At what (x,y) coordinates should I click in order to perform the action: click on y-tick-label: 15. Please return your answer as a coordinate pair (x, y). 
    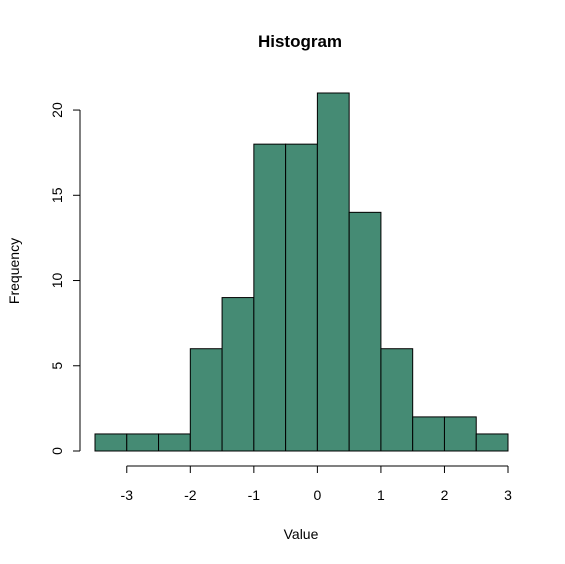
    Looking at the image, I should click on (57, 195).